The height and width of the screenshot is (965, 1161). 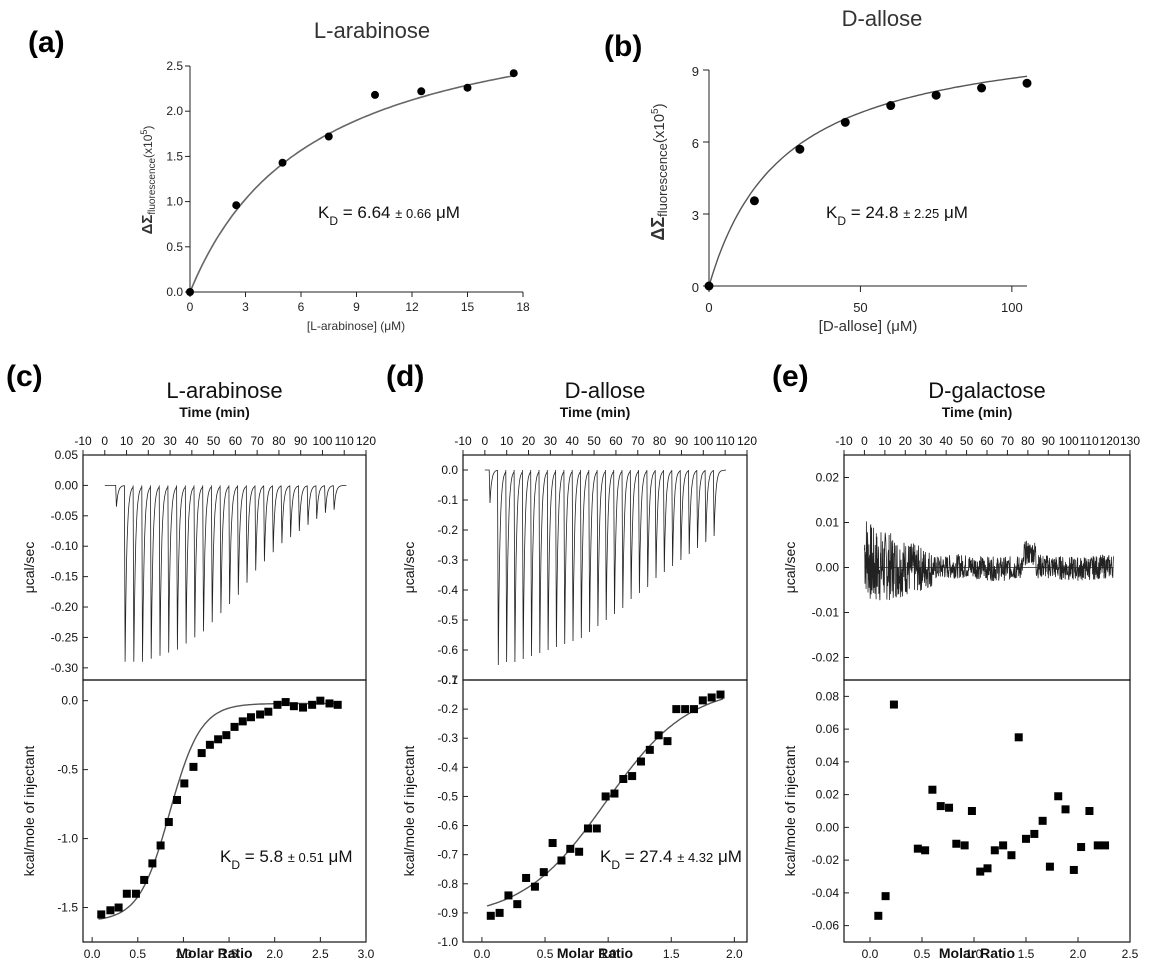 What do you see at coordinates (790, 376) in the screenshot?
I see `panel-e-label: (e)` at bounding box center [790, 376].